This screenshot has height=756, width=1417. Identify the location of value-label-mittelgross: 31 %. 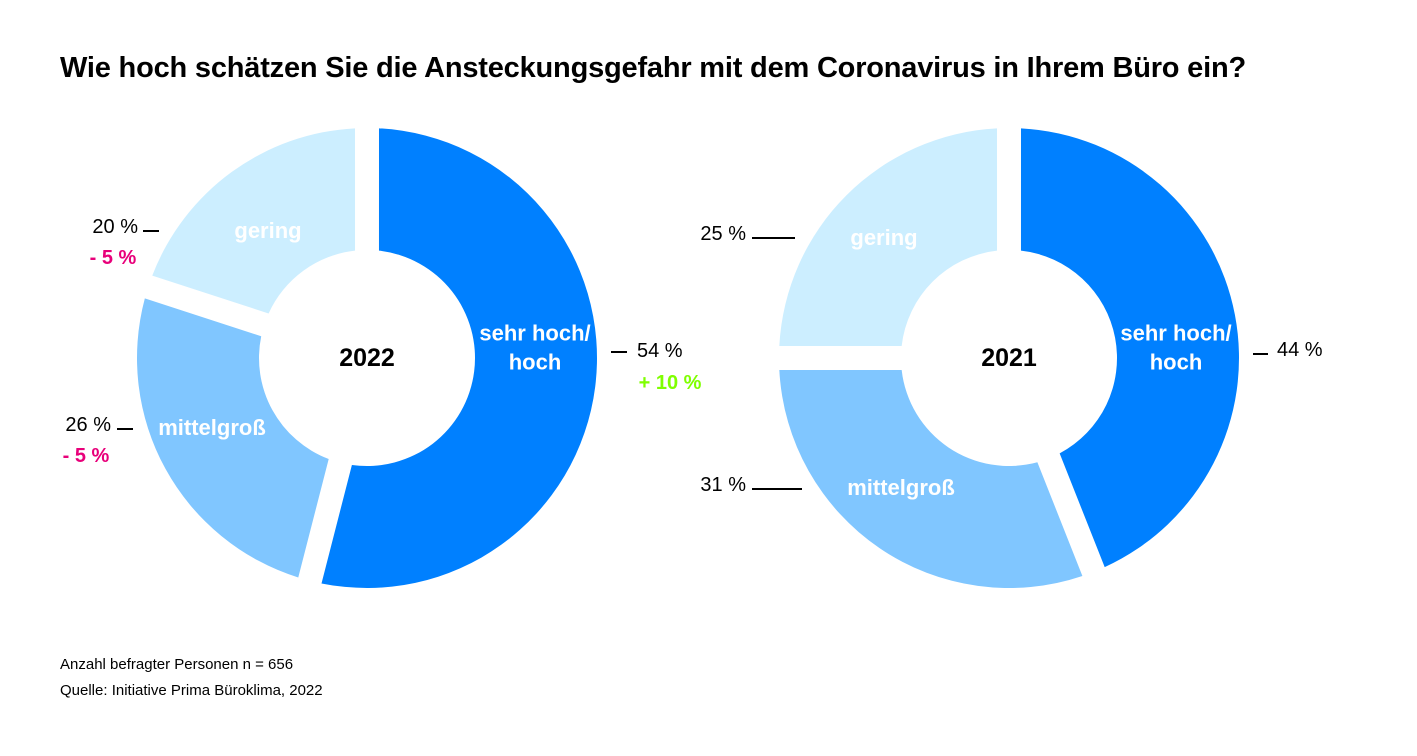
(723, 485).